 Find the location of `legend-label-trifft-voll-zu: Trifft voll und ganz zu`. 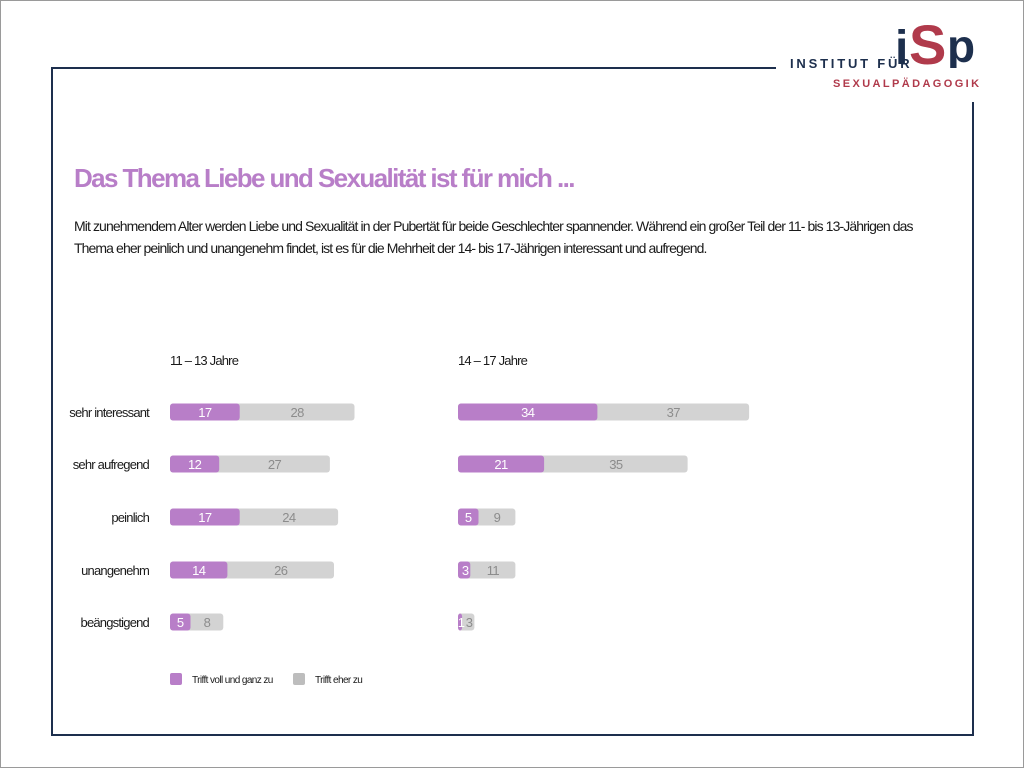

legend-label-trifft-voll-zu: Trifft voll und ganz zu is located at coordinates (232, 680).